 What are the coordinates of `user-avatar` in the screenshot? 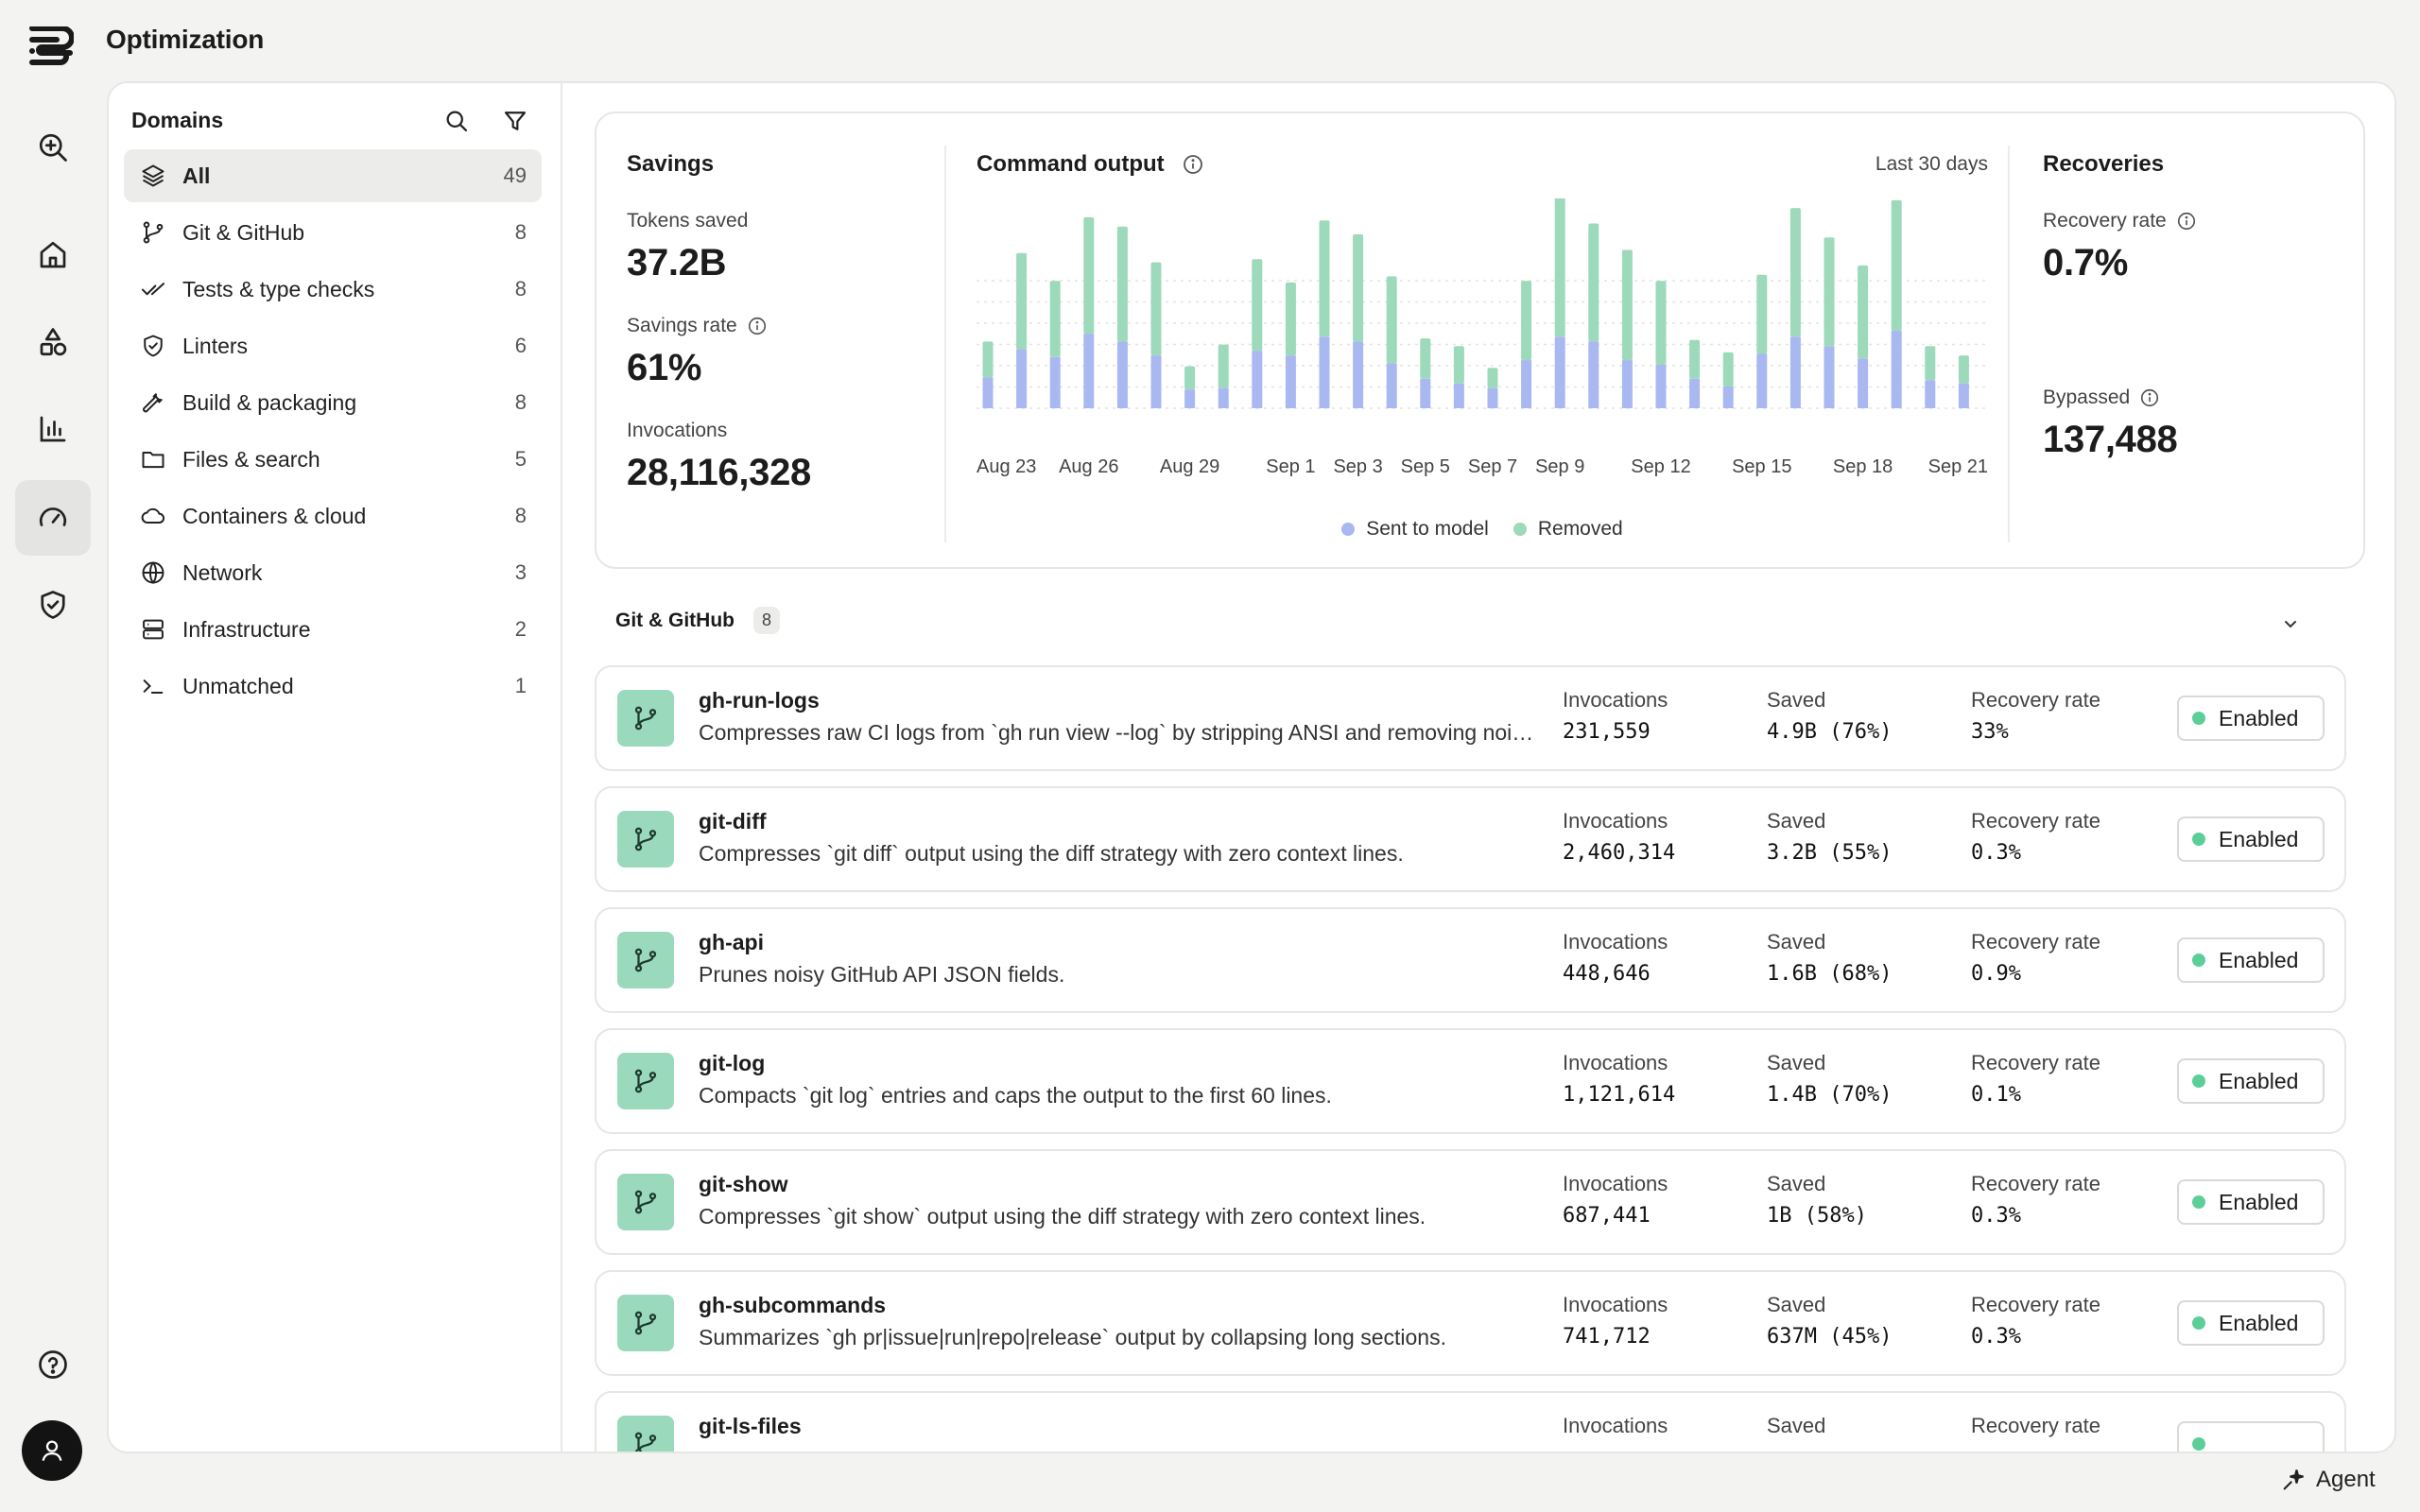 It's located at (52, 1450).